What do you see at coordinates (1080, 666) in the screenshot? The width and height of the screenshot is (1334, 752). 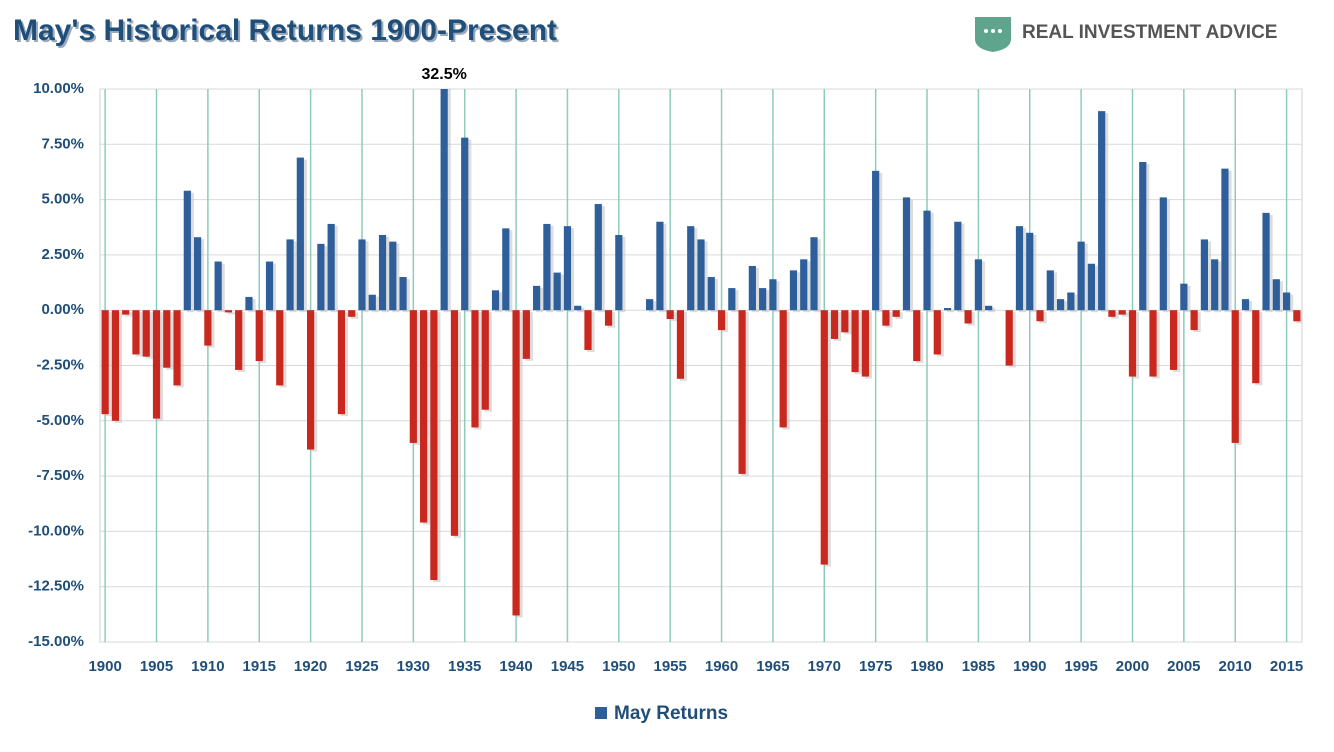 I see `x-tick-label: 1995` at bounding box center [1080, 666].